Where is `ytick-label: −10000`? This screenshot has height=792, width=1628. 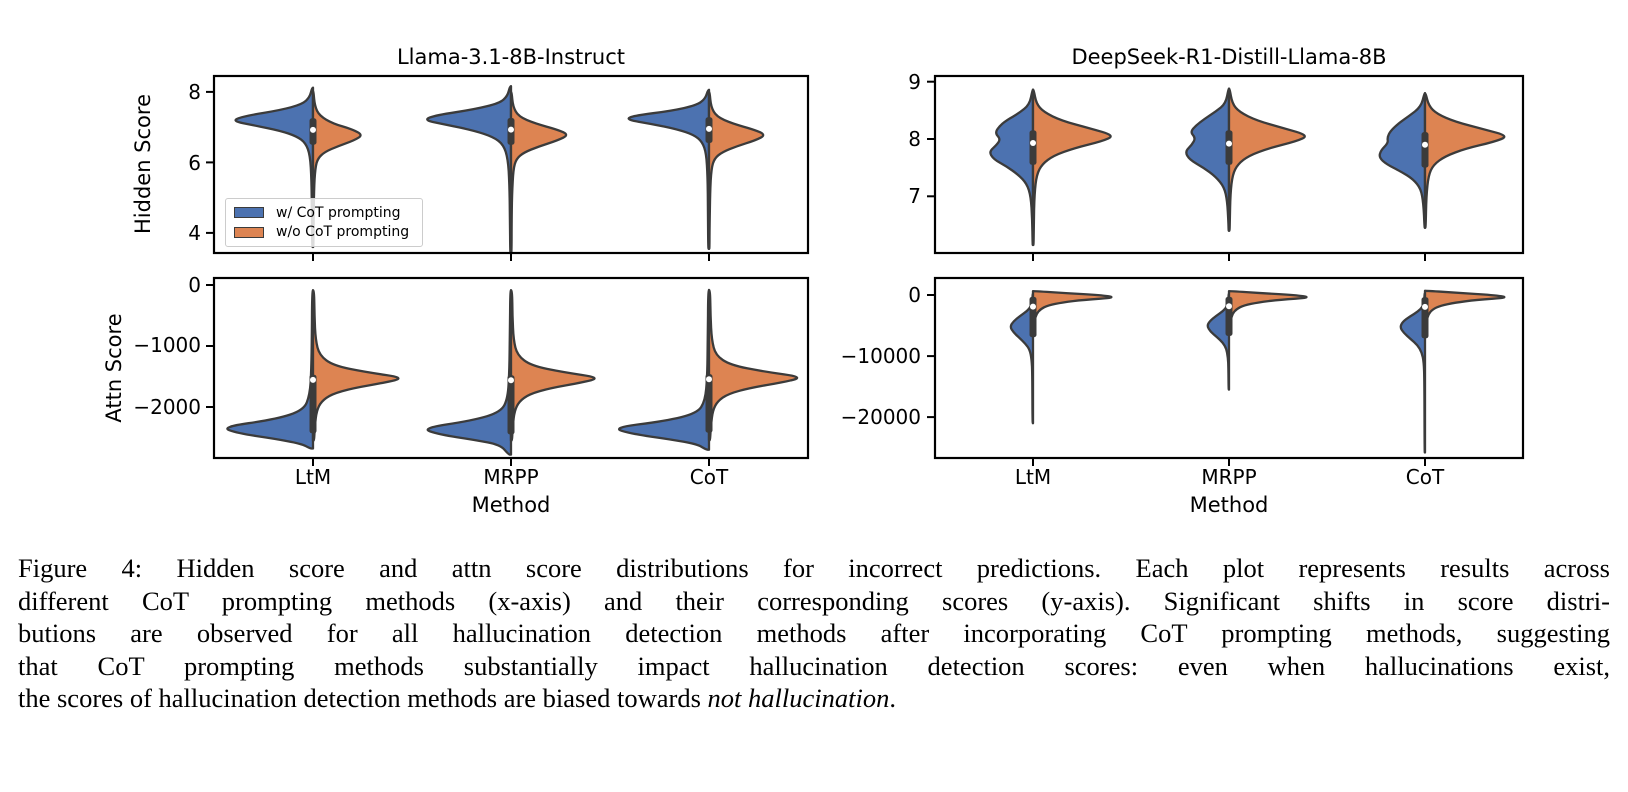 ytick-label: −10000 is located at coordinates (880, 356).